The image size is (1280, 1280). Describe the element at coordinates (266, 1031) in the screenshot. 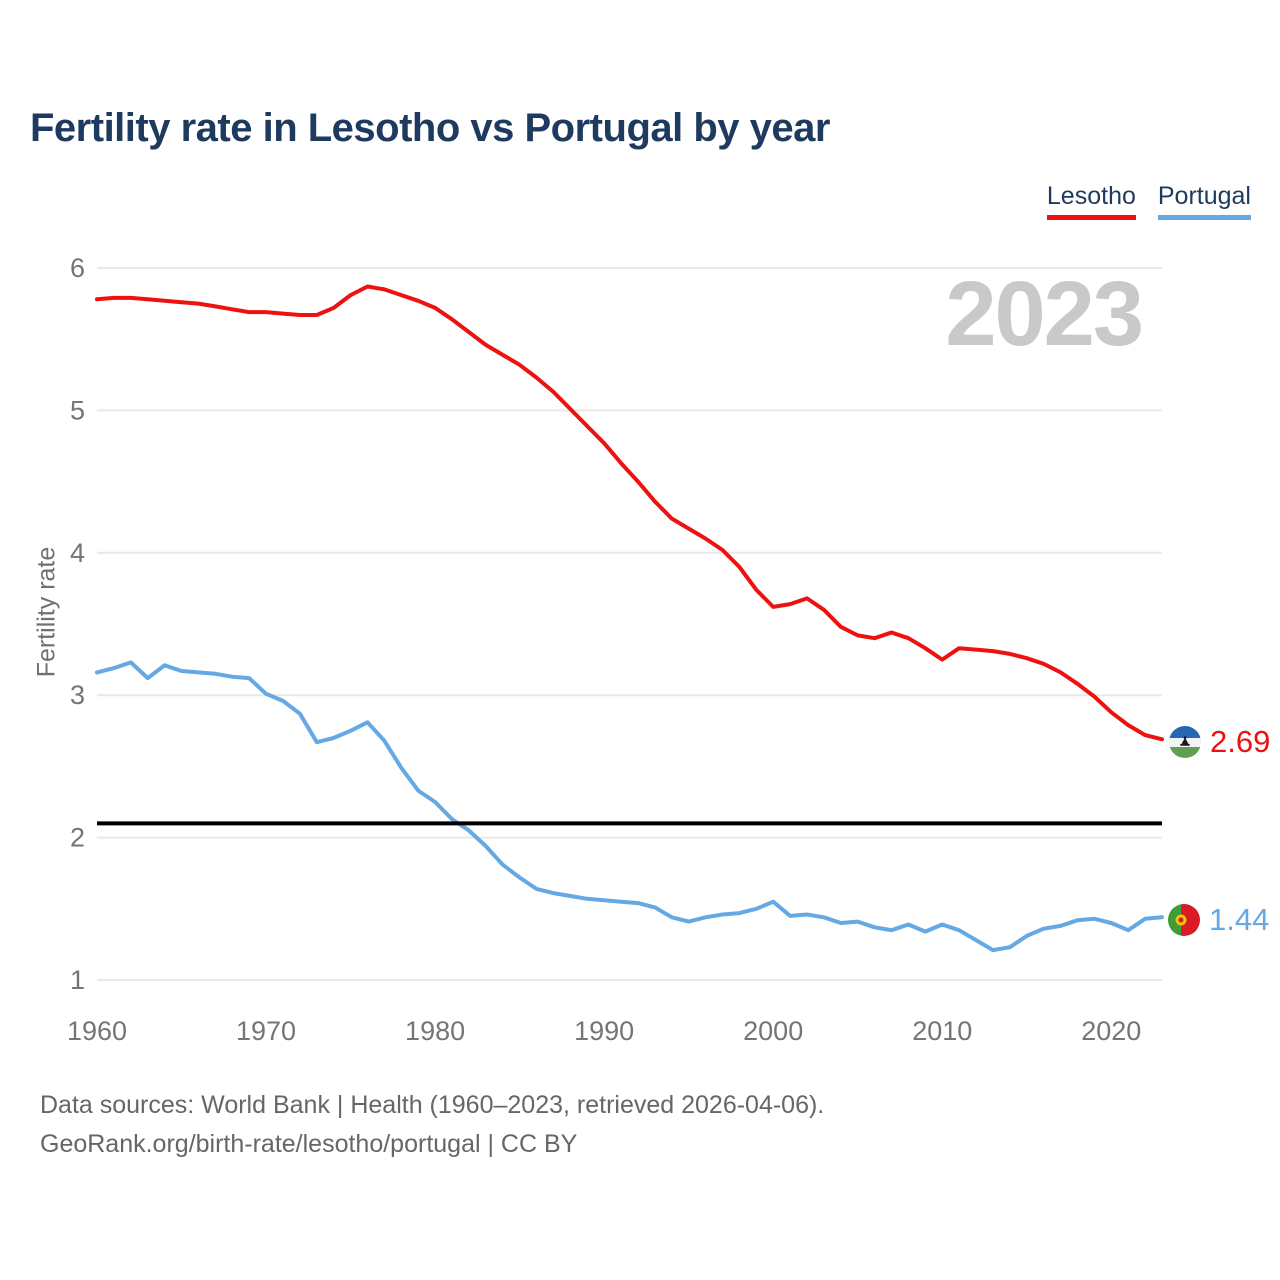

I see `x-tick-label: 1970` at that location.